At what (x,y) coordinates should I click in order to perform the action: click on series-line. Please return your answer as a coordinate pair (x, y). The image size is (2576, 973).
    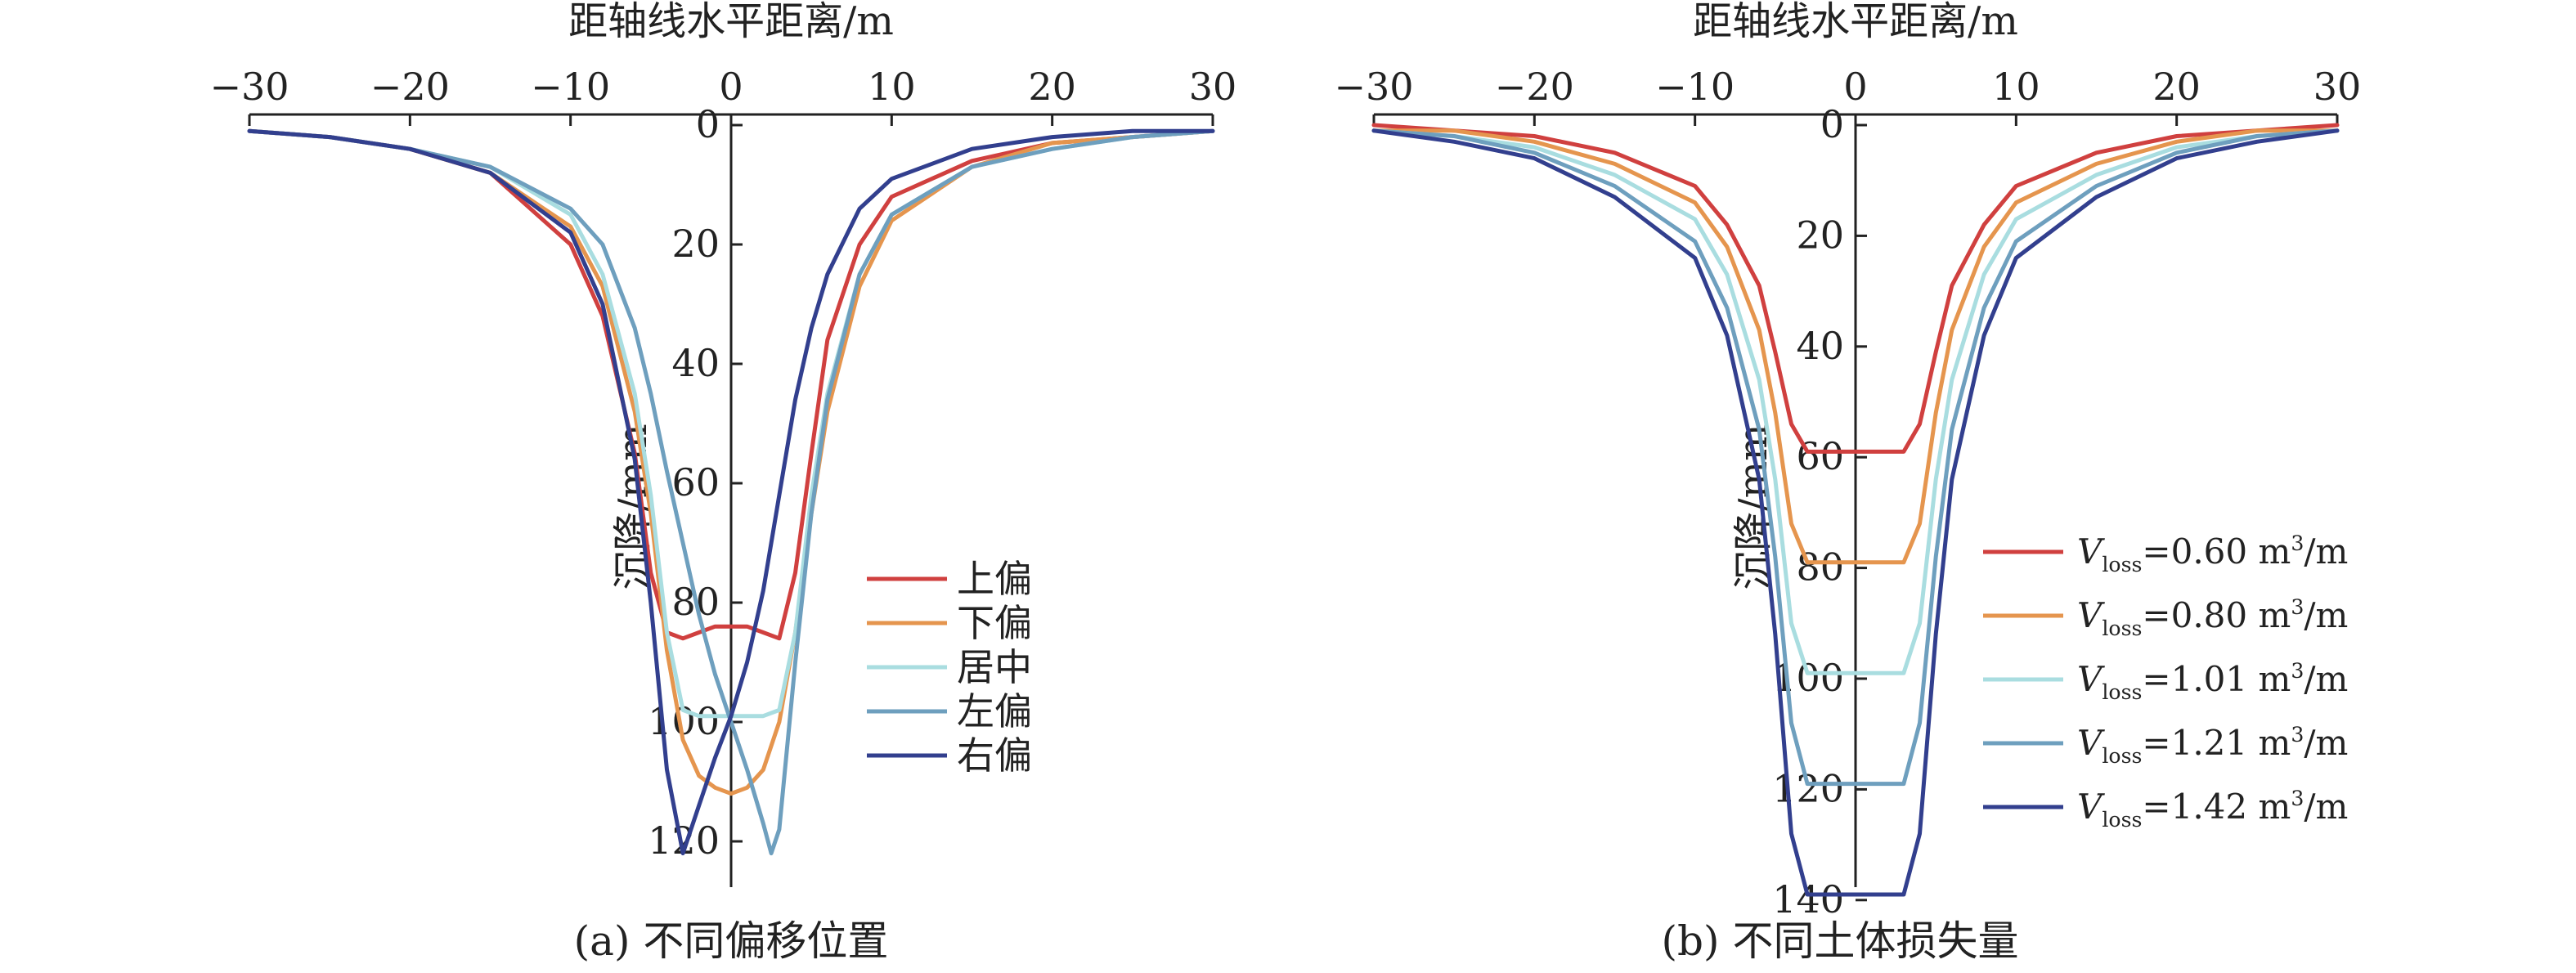
    Looking at the image, I should click on (1855, 288).